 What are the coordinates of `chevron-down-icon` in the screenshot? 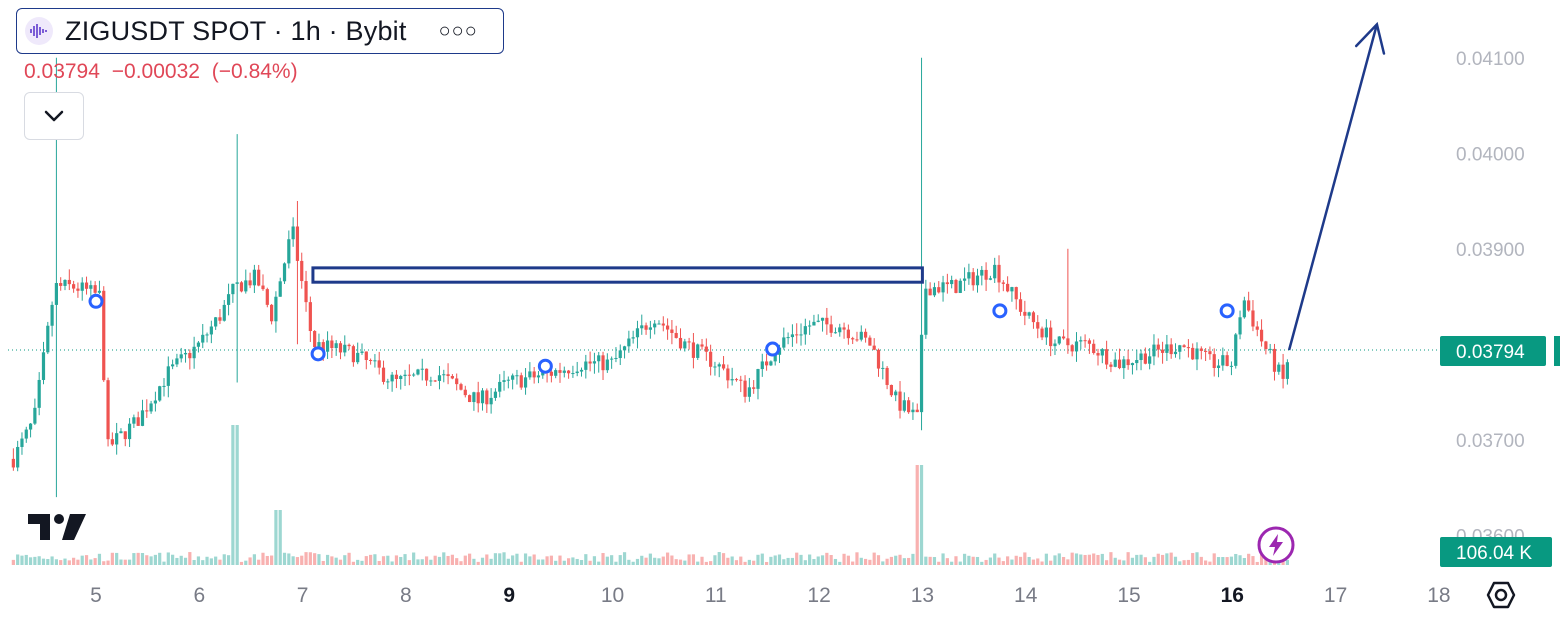 It's located at (54, 116).